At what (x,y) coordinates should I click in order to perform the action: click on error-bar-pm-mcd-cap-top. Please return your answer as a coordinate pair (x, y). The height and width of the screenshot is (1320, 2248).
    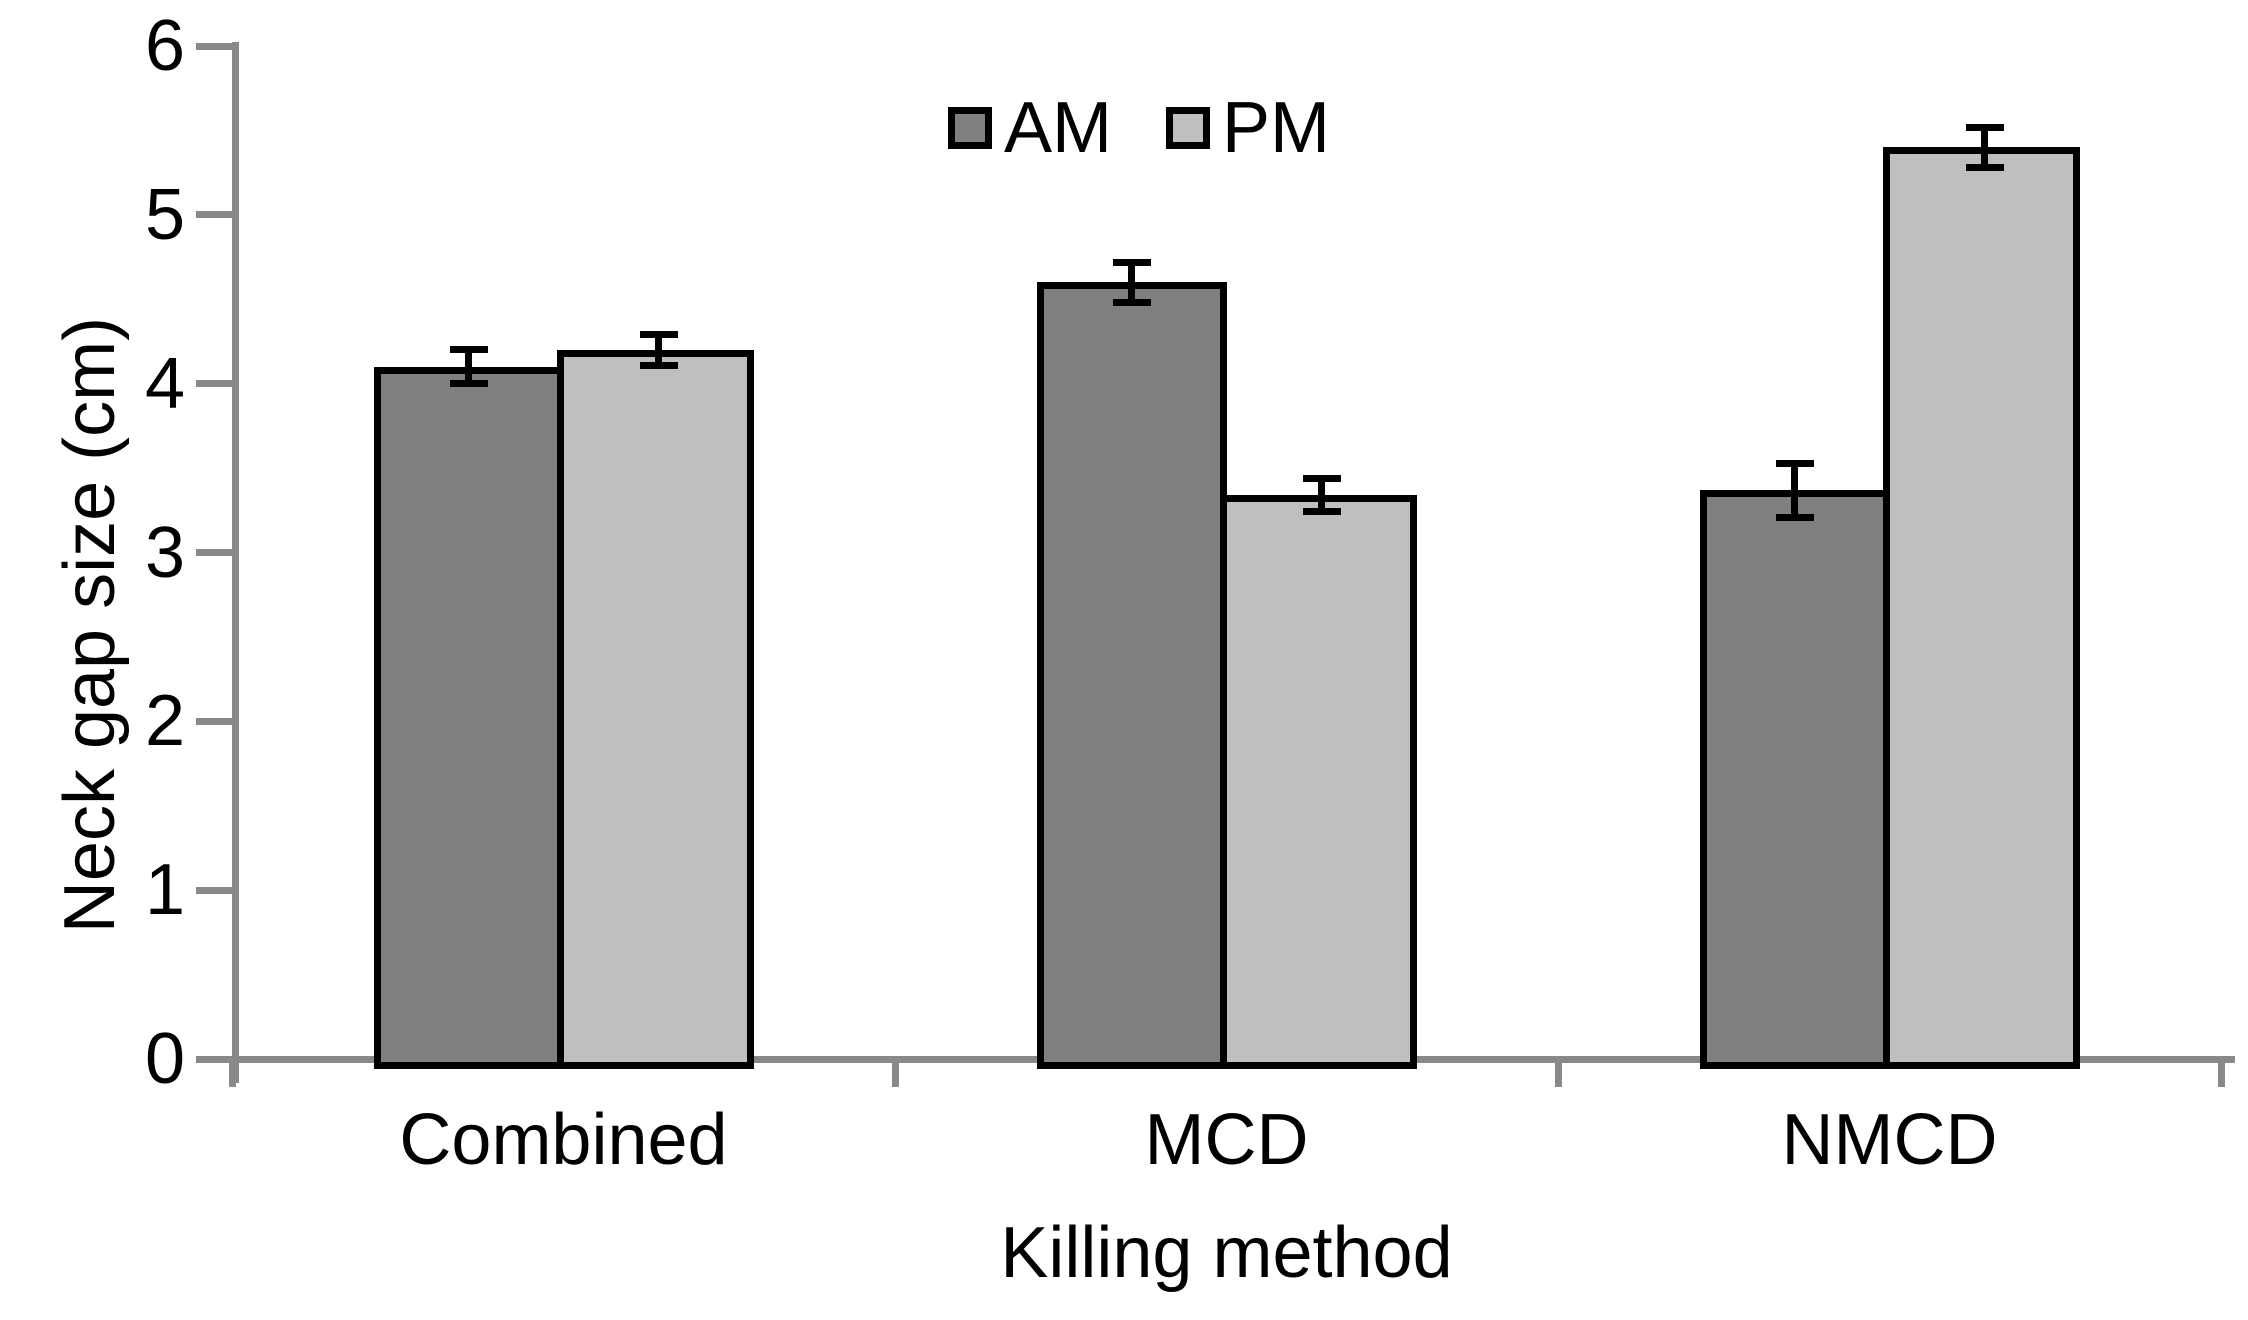
    Looking at the image, I should click on (1321, 478).